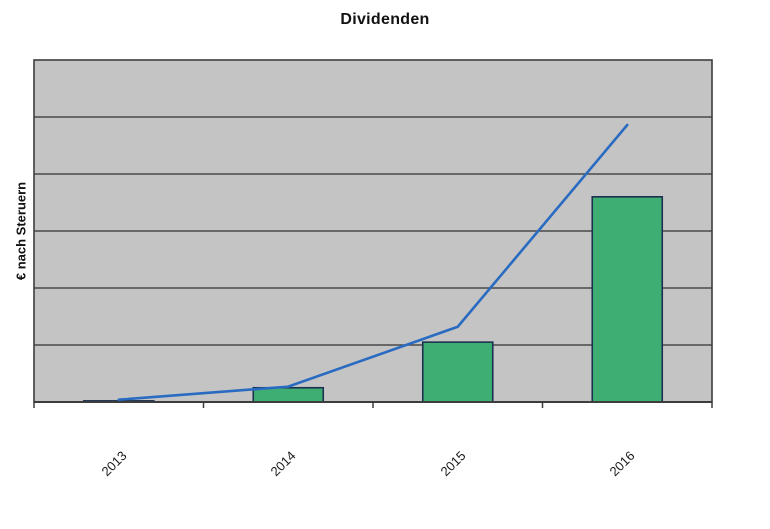  I want to click on bar-2016, so click(627, 299).